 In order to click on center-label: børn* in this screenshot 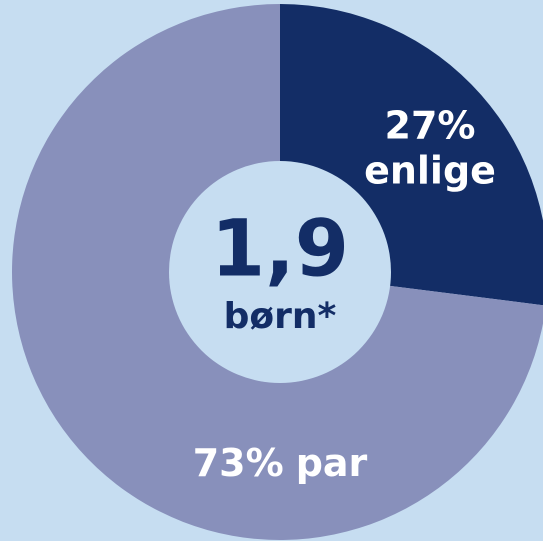, I will do `click(280, 316)`.